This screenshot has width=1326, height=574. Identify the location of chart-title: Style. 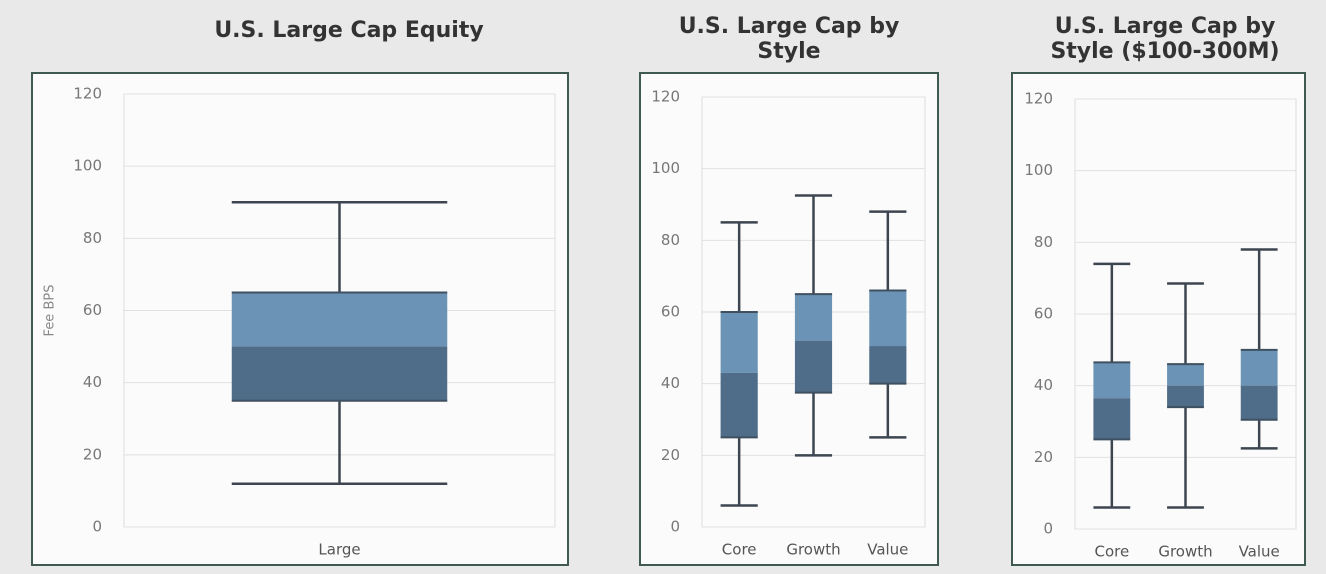
(788, 51).